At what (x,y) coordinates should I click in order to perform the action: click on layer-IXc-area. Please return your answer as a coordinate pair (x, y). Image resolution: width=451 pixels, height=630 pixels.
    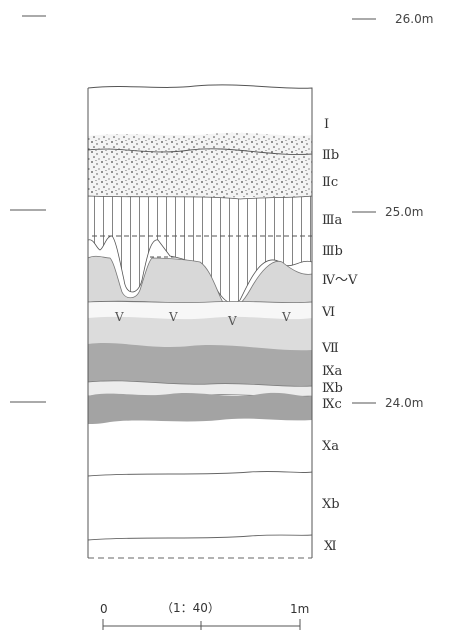
    Looking at the image, I should click on (200, 408).